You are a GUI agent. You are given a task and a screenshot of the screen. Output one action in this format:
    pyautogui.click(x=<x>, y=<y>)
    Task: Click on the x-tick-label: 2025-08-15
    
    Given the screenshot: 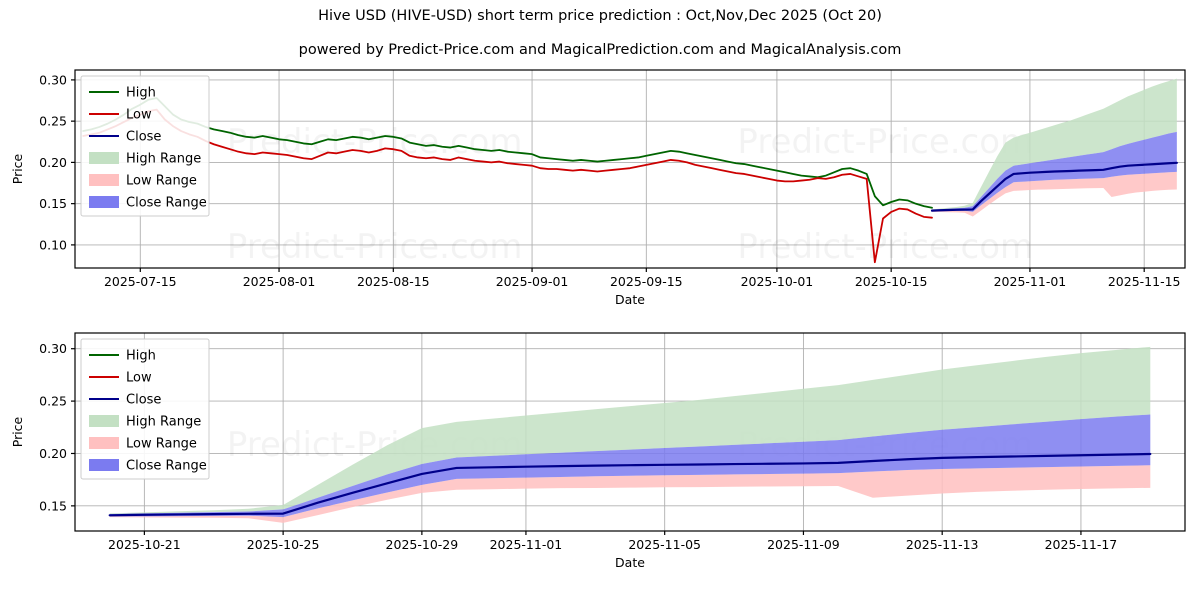 What is the action you would take?
    pyautogui.click(x=393, y=281)
    